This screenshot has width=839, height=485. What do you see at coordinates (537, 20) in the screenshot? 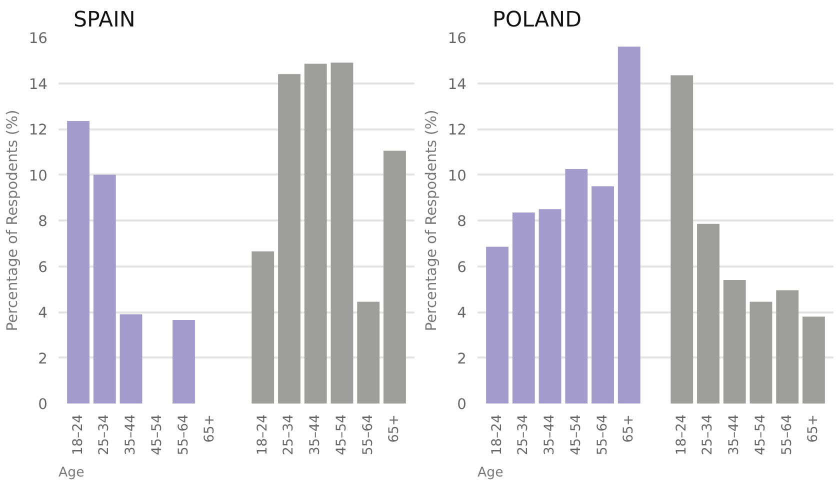
I see `chart-title: POLAND` at bounding box center [537, 20].